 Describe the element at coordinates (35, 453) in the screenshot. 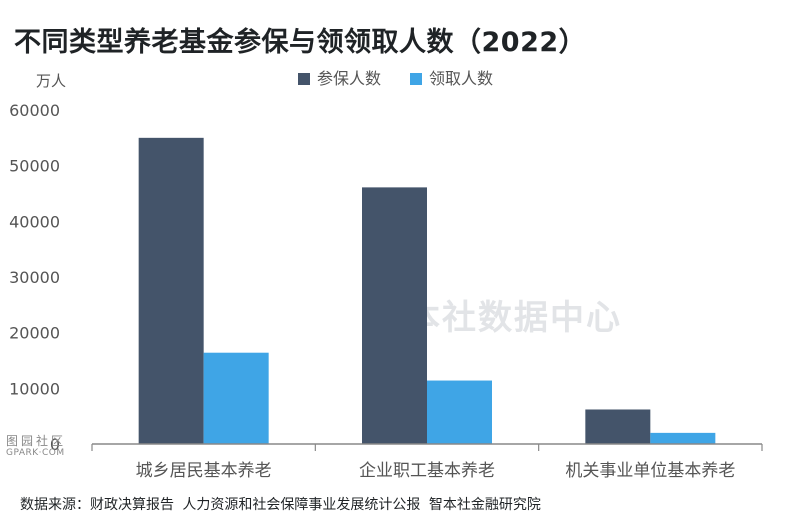

I see `logo-url: GPARK·COM` at that location.